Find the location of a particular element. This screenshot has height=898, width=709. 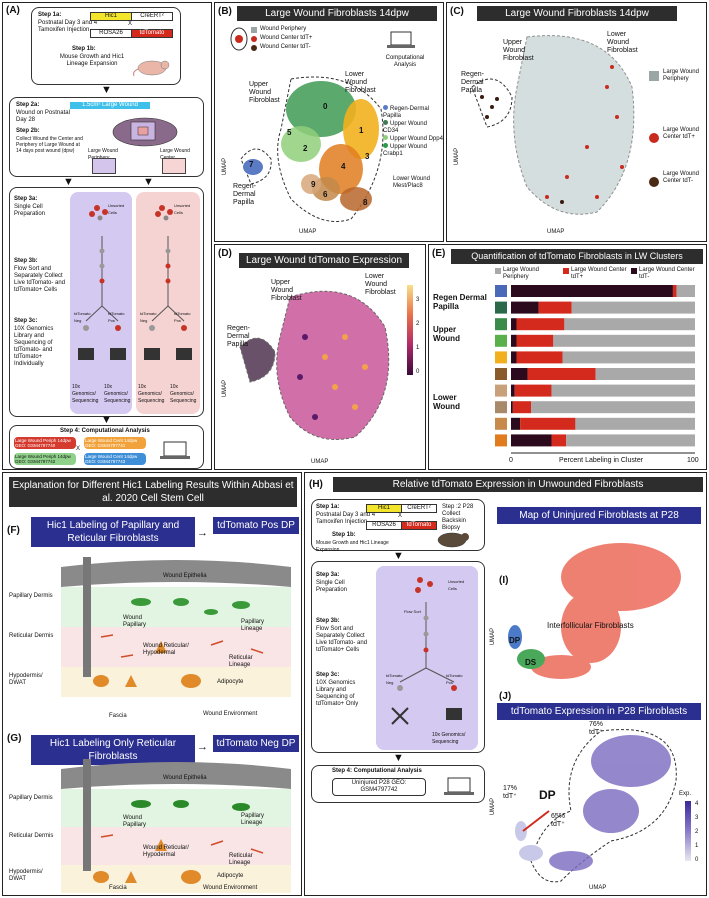

laptop-icon is located at coordinates (401, 39).